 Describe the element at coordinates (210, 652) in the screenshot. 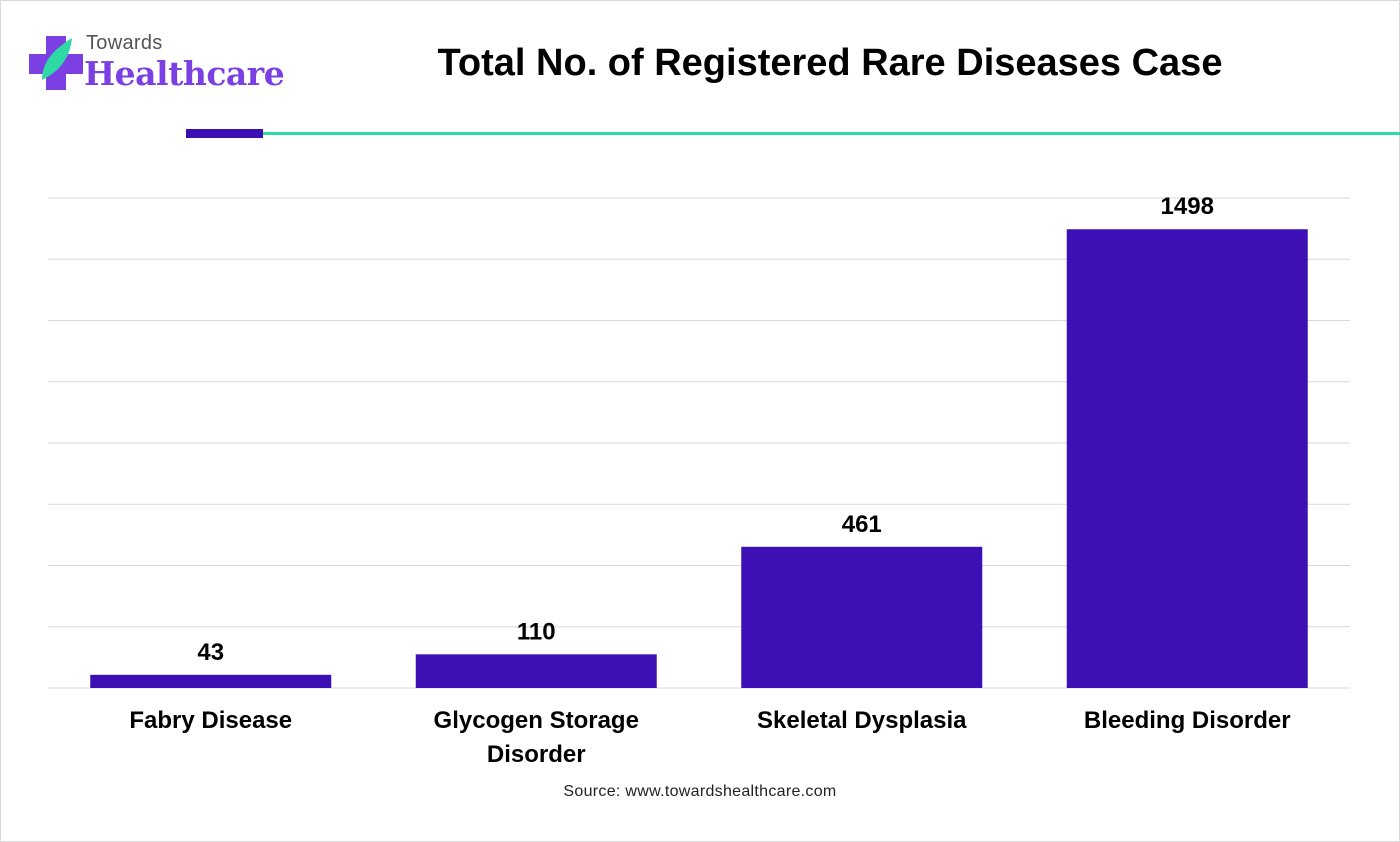

I see `data-label: 43` at that location.